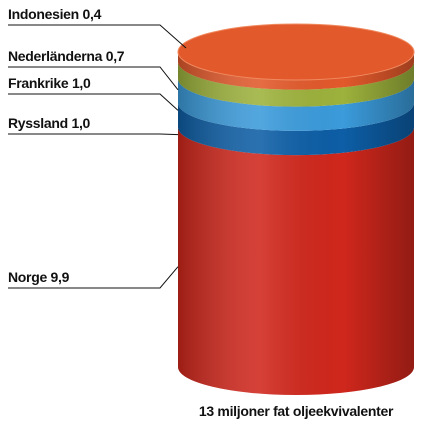 This screenshot has width=425, height=432. Describe the element at coordinates (115, 56) in the screenshot. I see `value-label: 0,7` at that location.